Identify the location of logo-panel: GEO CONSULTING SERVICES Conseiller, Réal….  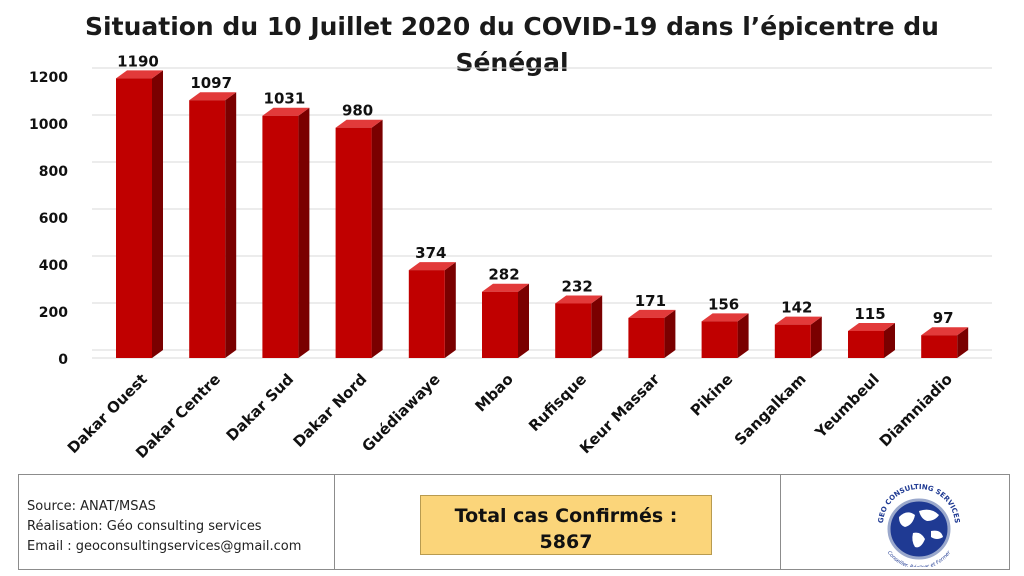
(895, 522).